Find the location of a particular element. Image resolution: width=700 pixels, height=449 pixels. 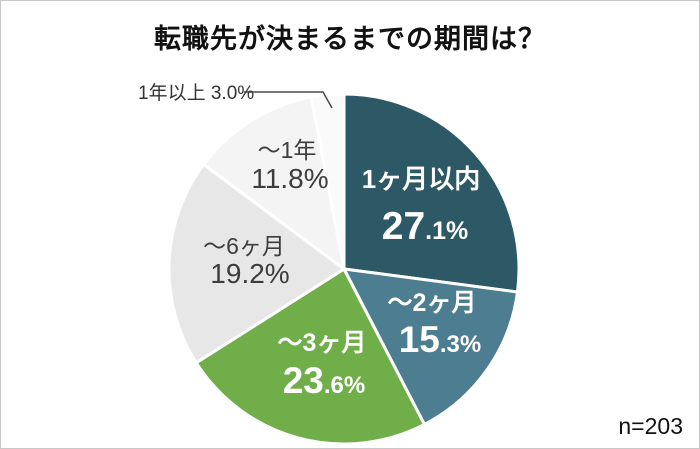

callout-group: 1年以上 3.0% is located at coordinates (235, 95).